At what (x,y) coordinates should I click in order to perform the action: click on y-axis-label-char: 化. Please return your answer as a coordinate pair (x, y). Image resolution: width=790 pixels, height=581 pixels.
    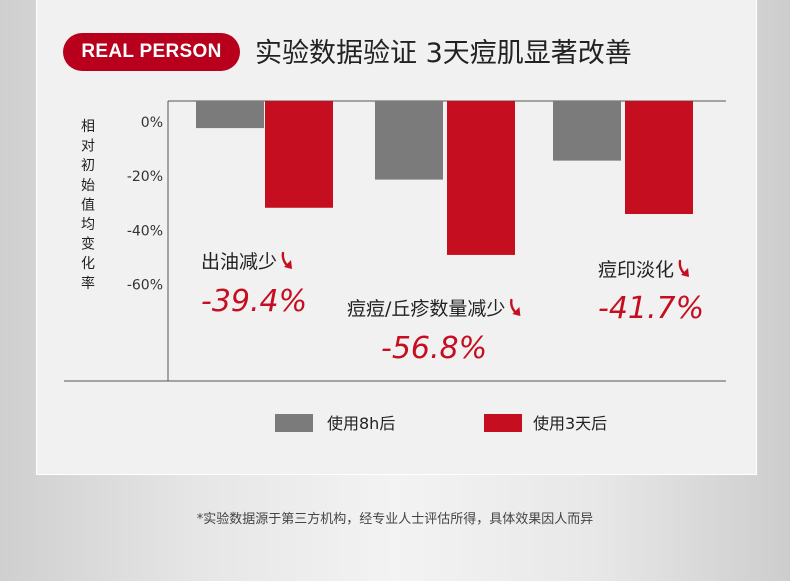
    Looking at the image, I should click on (88, 264).